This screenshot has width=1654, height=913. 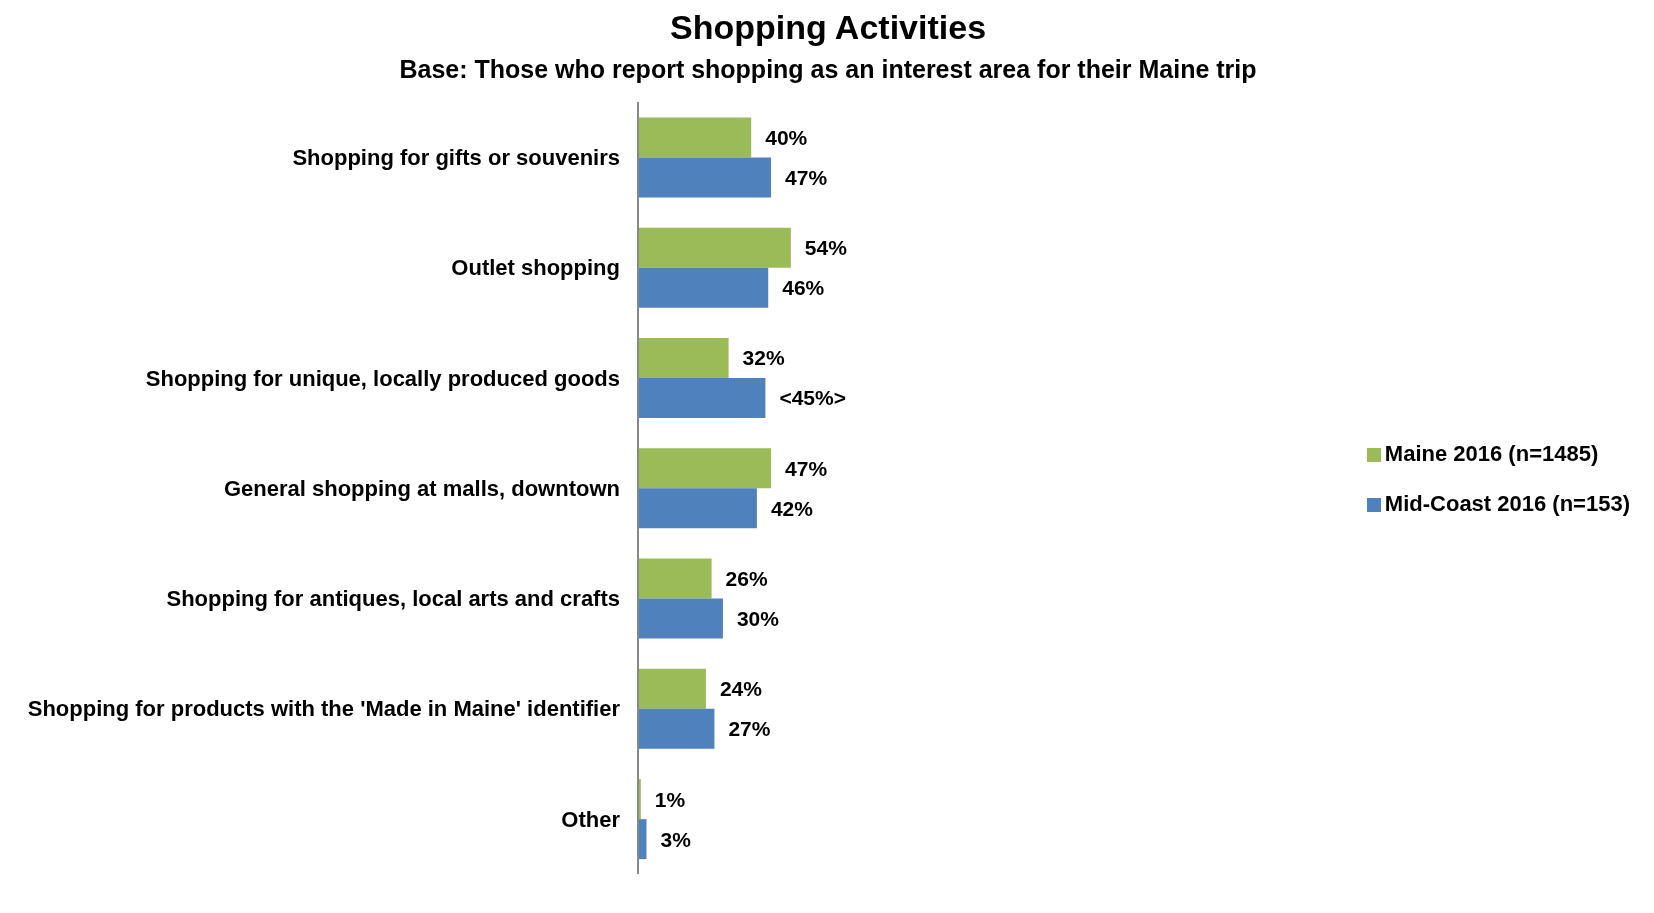 What do you see at coordinates (826, 248) in the screenshot?
I see `data-label: 54%` at bounding box center [826, 248].